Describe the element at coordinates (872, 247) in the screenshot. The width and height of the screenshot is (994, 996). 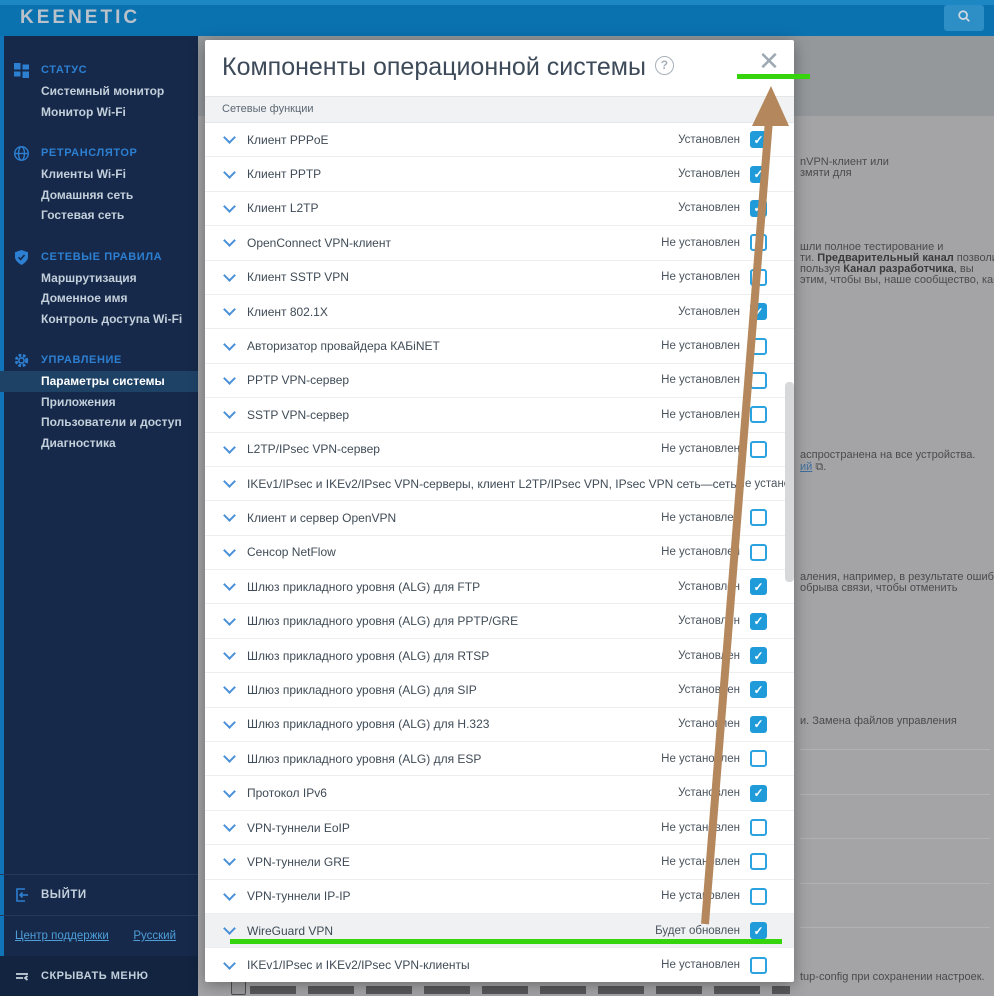
I see `background-text-fragment: шли полное тестирование и` at that location.